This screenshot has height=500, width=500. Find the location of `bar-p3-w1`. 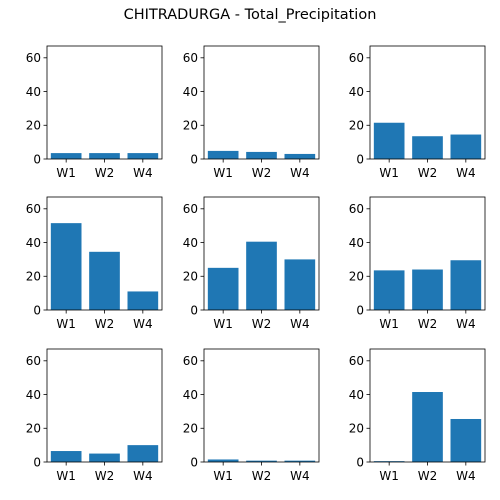

bar-p3-w1 is located at coordinates (389, 140).